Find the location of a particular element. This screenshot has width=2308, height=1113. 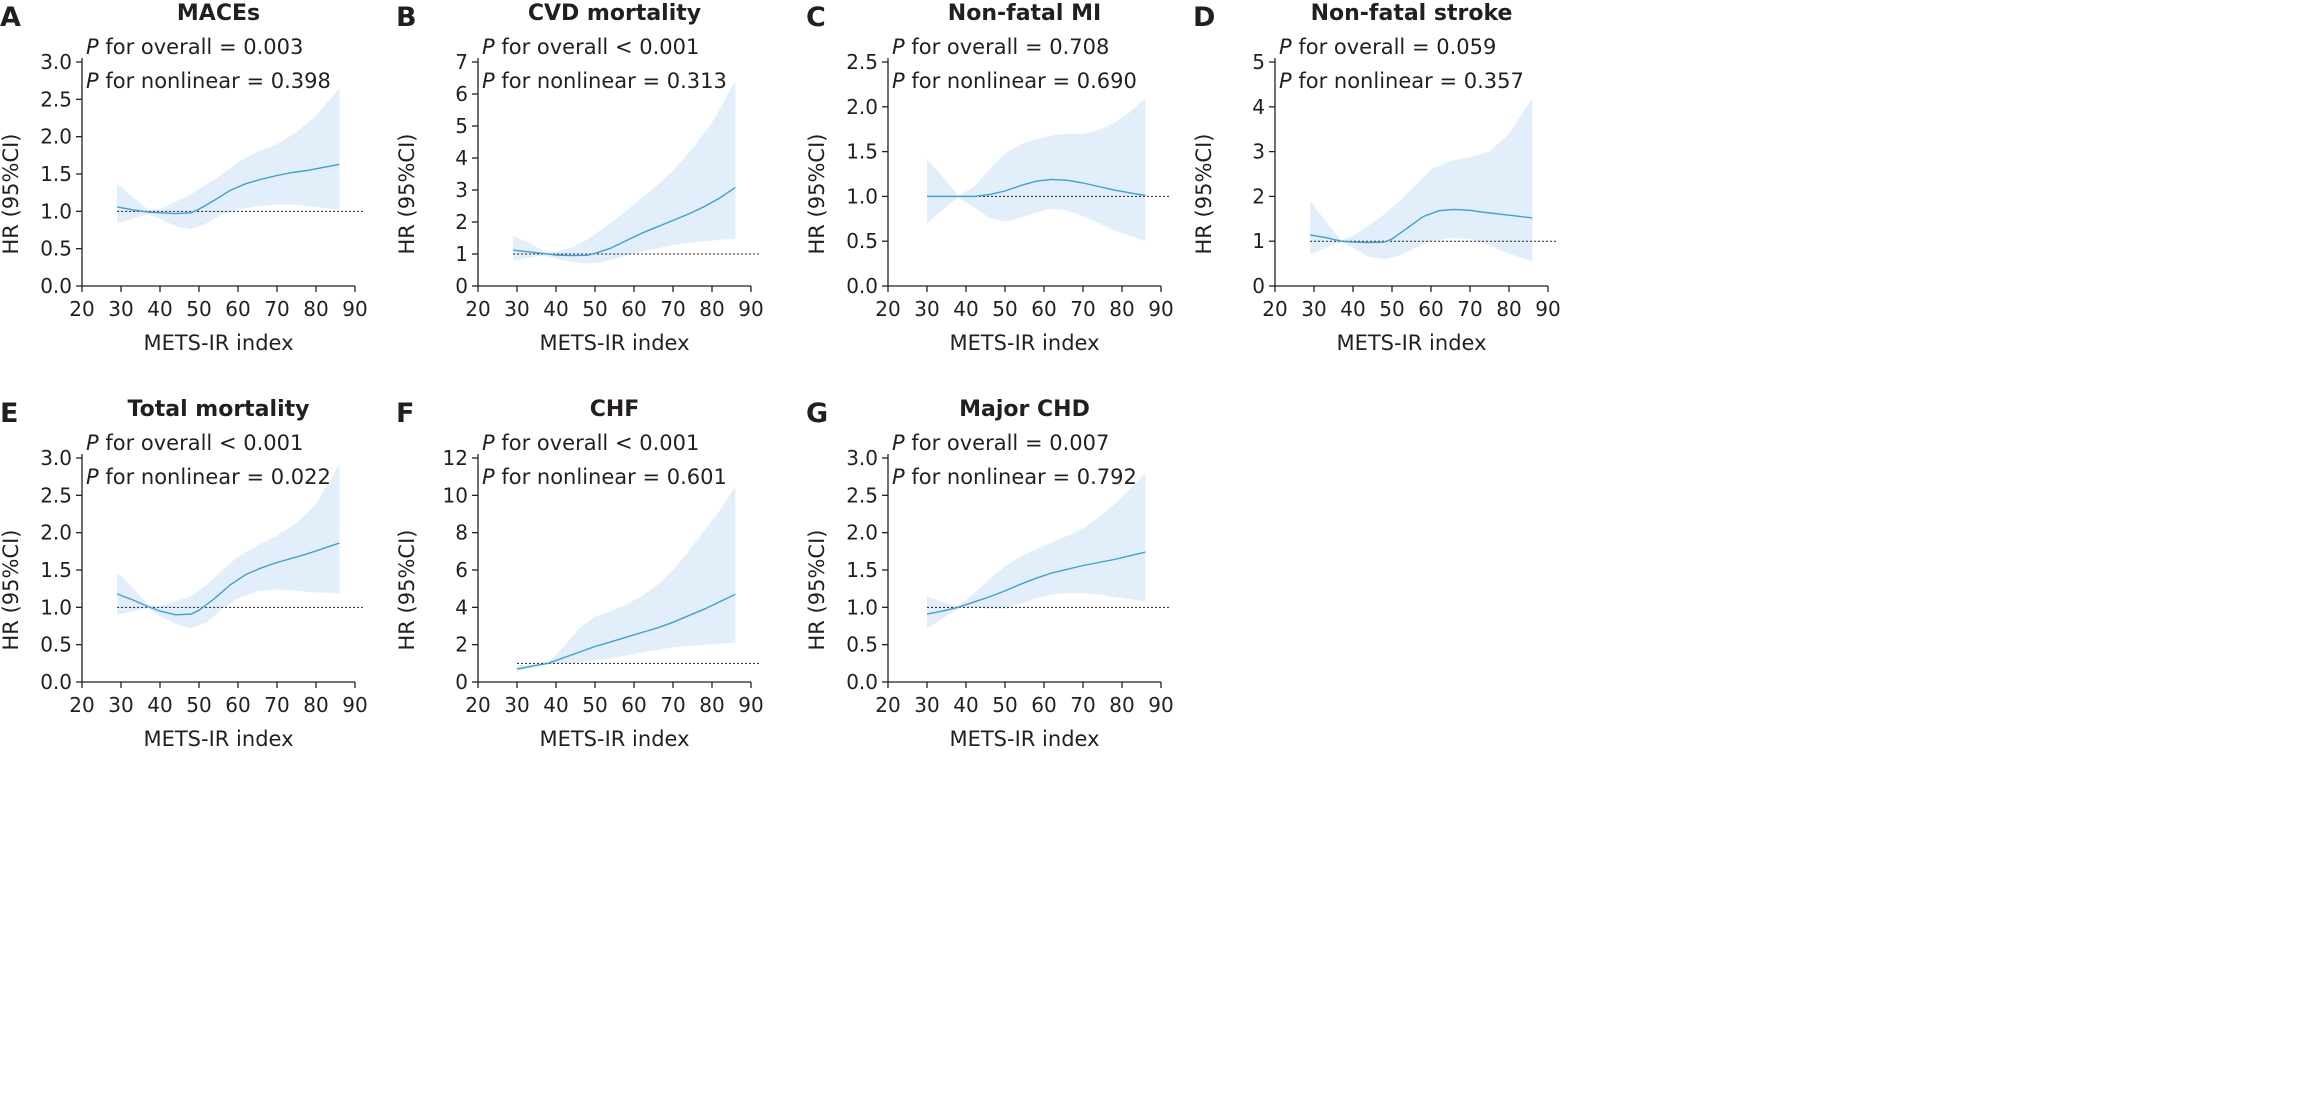

panel-letter: D is located at coordinates (1204, 17).